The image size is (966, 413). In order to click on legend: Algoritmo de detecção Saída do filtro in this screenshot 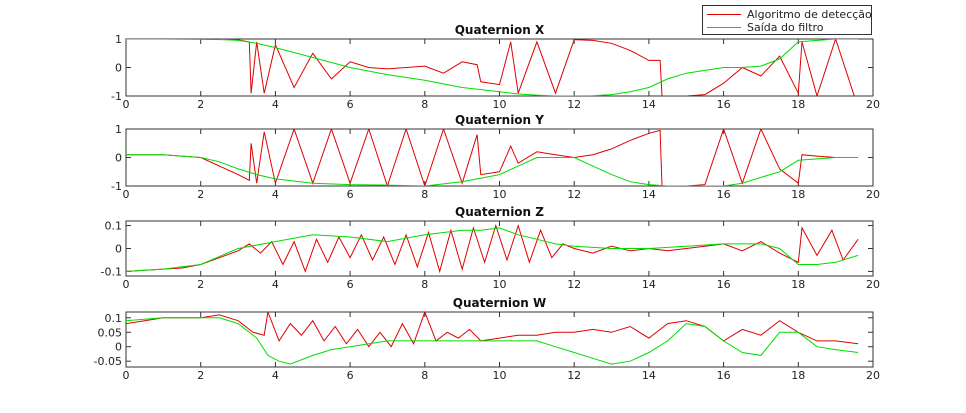, I will do `click(787, 20)`.